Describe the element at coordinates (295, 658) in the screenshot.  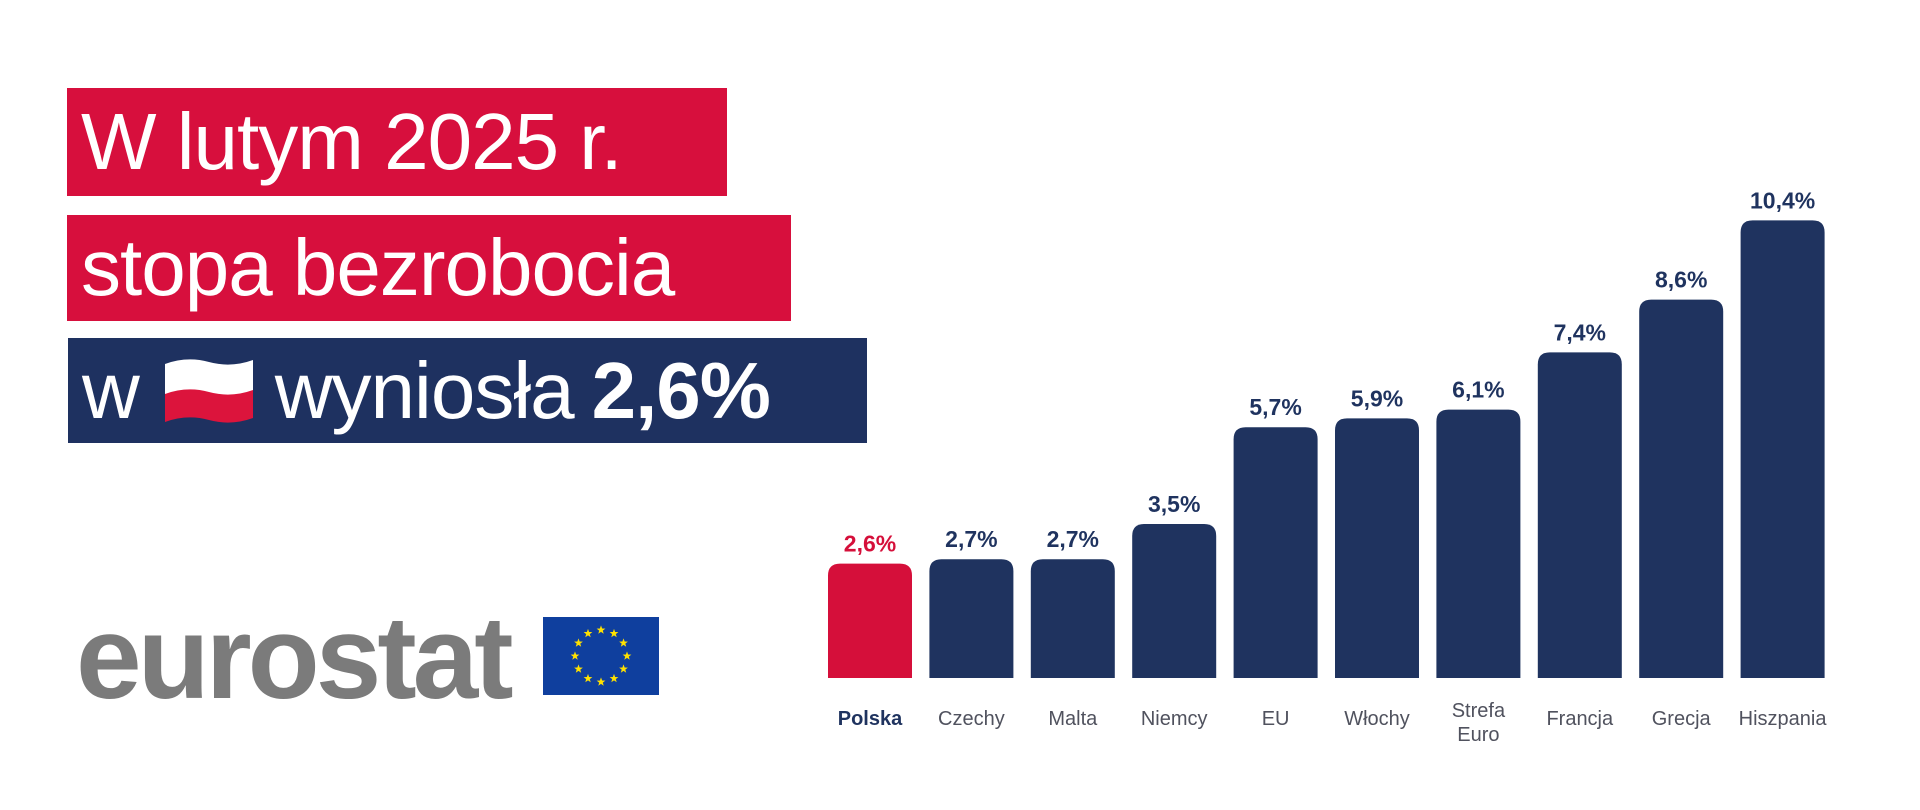
I see `eurostat-logo: eurostat` at that location.